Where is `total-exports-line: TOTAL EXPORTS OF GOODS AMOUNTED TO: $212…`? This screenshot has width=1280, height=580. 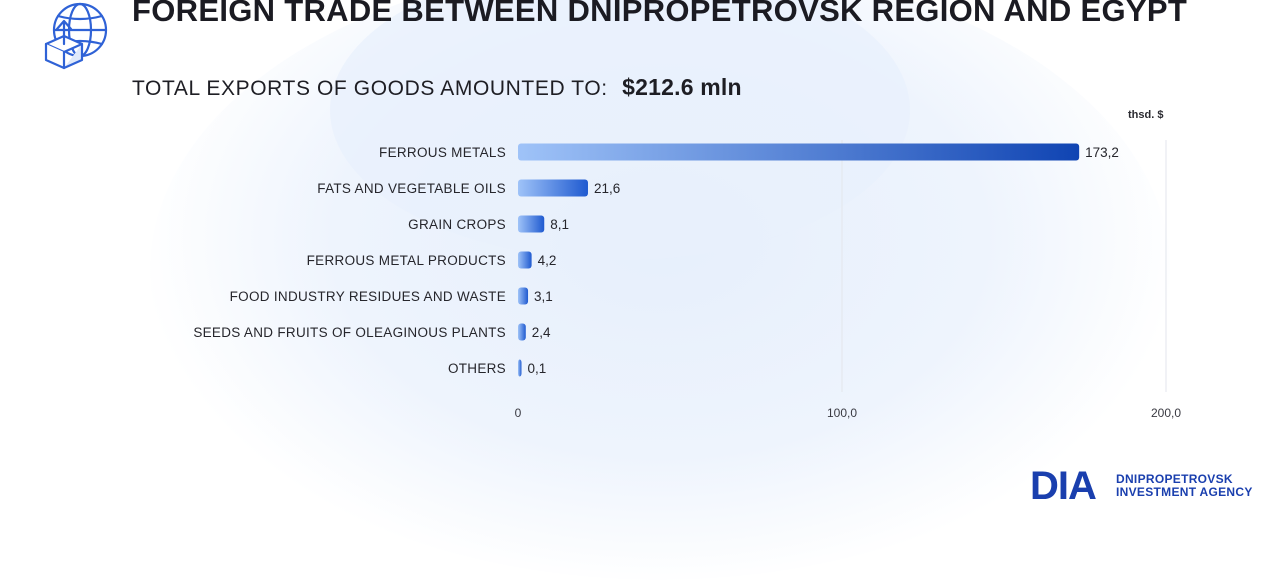
total-exports-line: TOTAL EXPORTS OF GOODS AMOUNTED TO: $212… is located at coordinates (437, 87).